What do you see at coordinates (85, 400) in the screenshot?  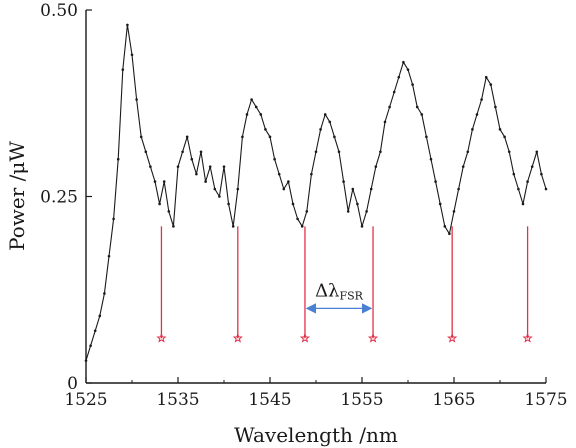 I see `x-tick-label-0: 1525` at bounding box center [85, 400].